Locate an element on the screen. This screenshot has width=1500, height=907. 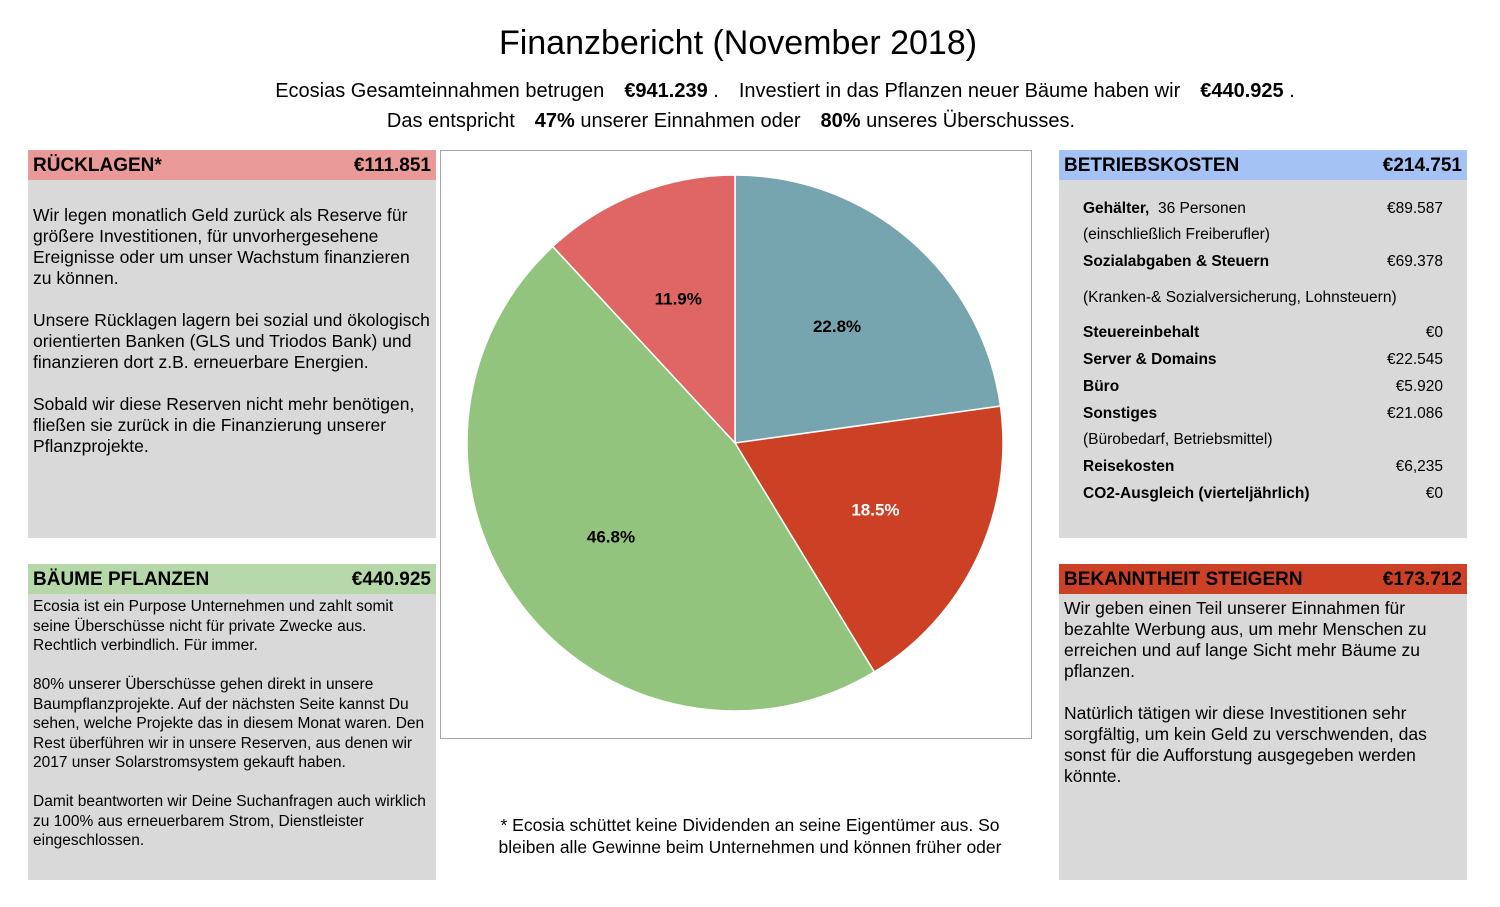
cost-row: Reisekosten €6,235 is located at coordinates (1263, 466).